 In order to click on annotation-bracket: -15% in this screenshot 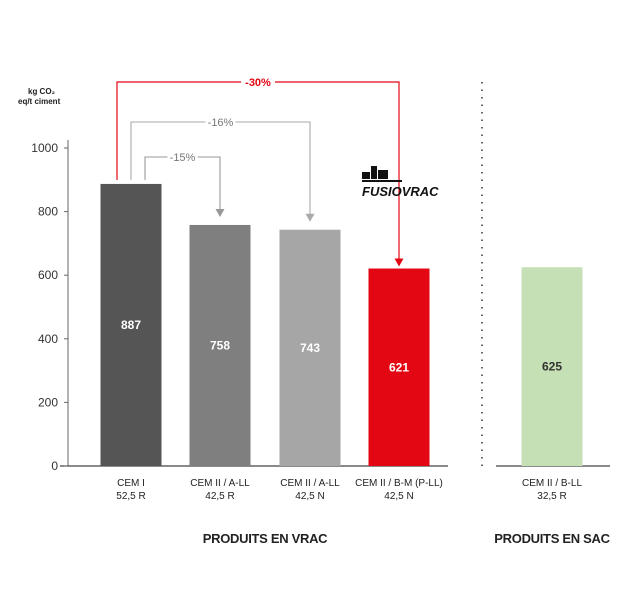, I will do `click(184, 183)`.